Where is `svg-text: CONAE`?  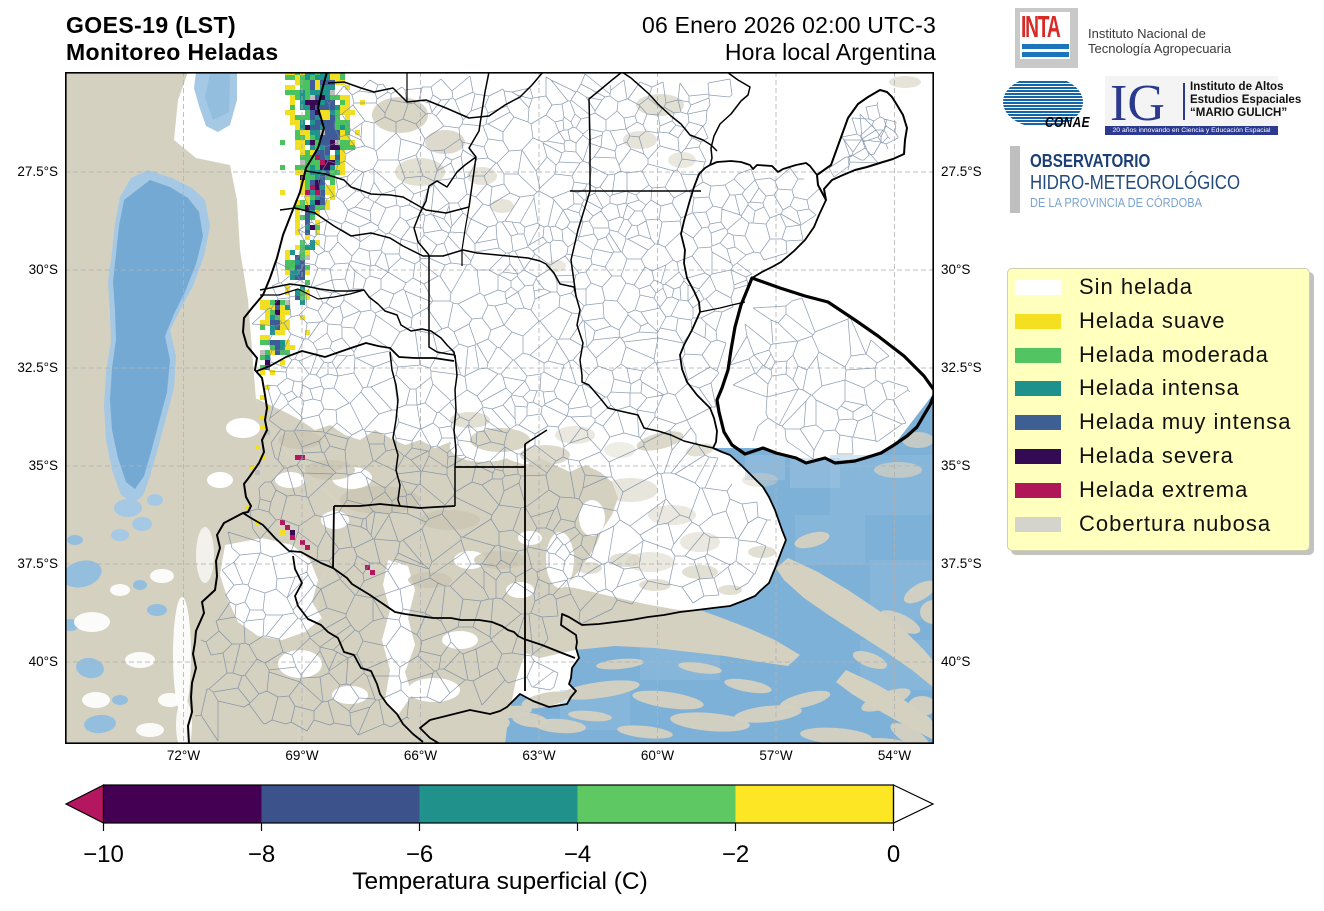
svg-text: CONAE is located at coordinates (1068, 122).